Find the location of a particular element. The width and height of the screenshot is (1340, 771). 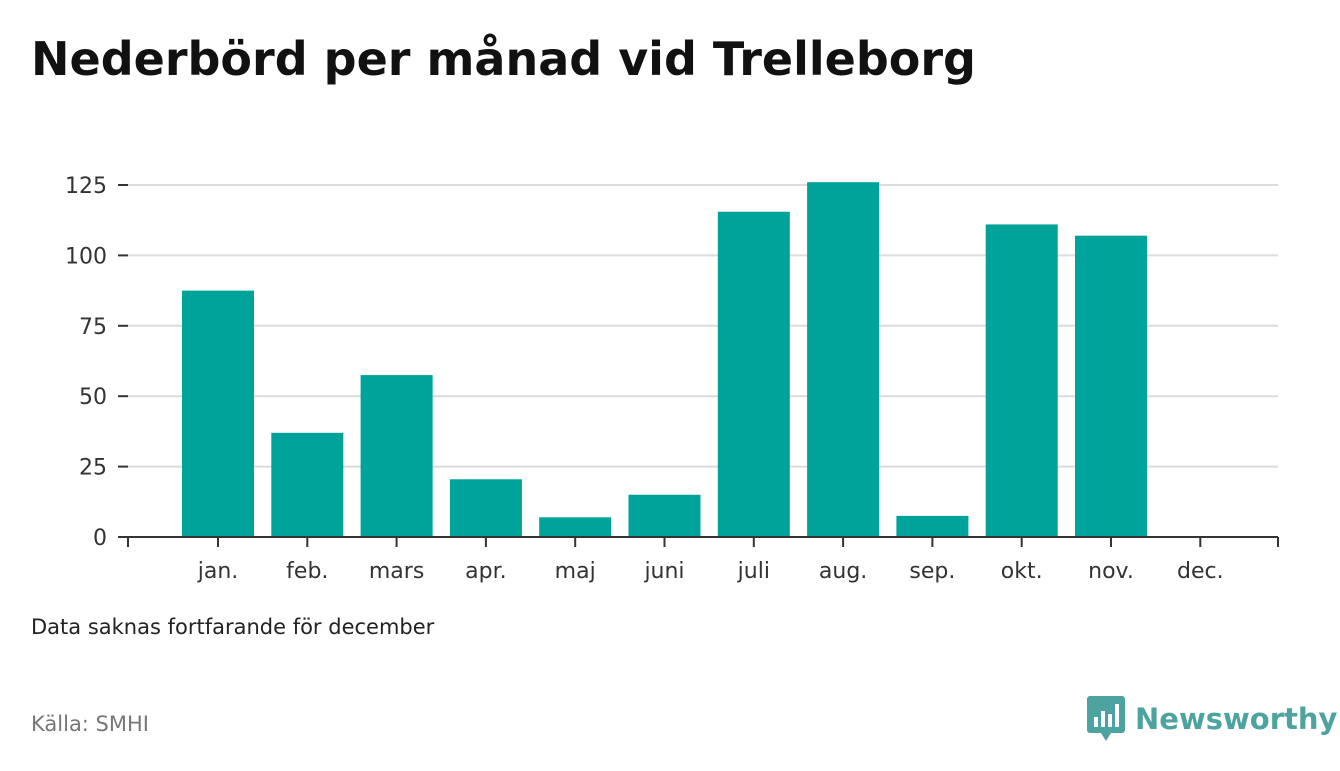

x-tick-label: juni is located at coordinates (663, 571).